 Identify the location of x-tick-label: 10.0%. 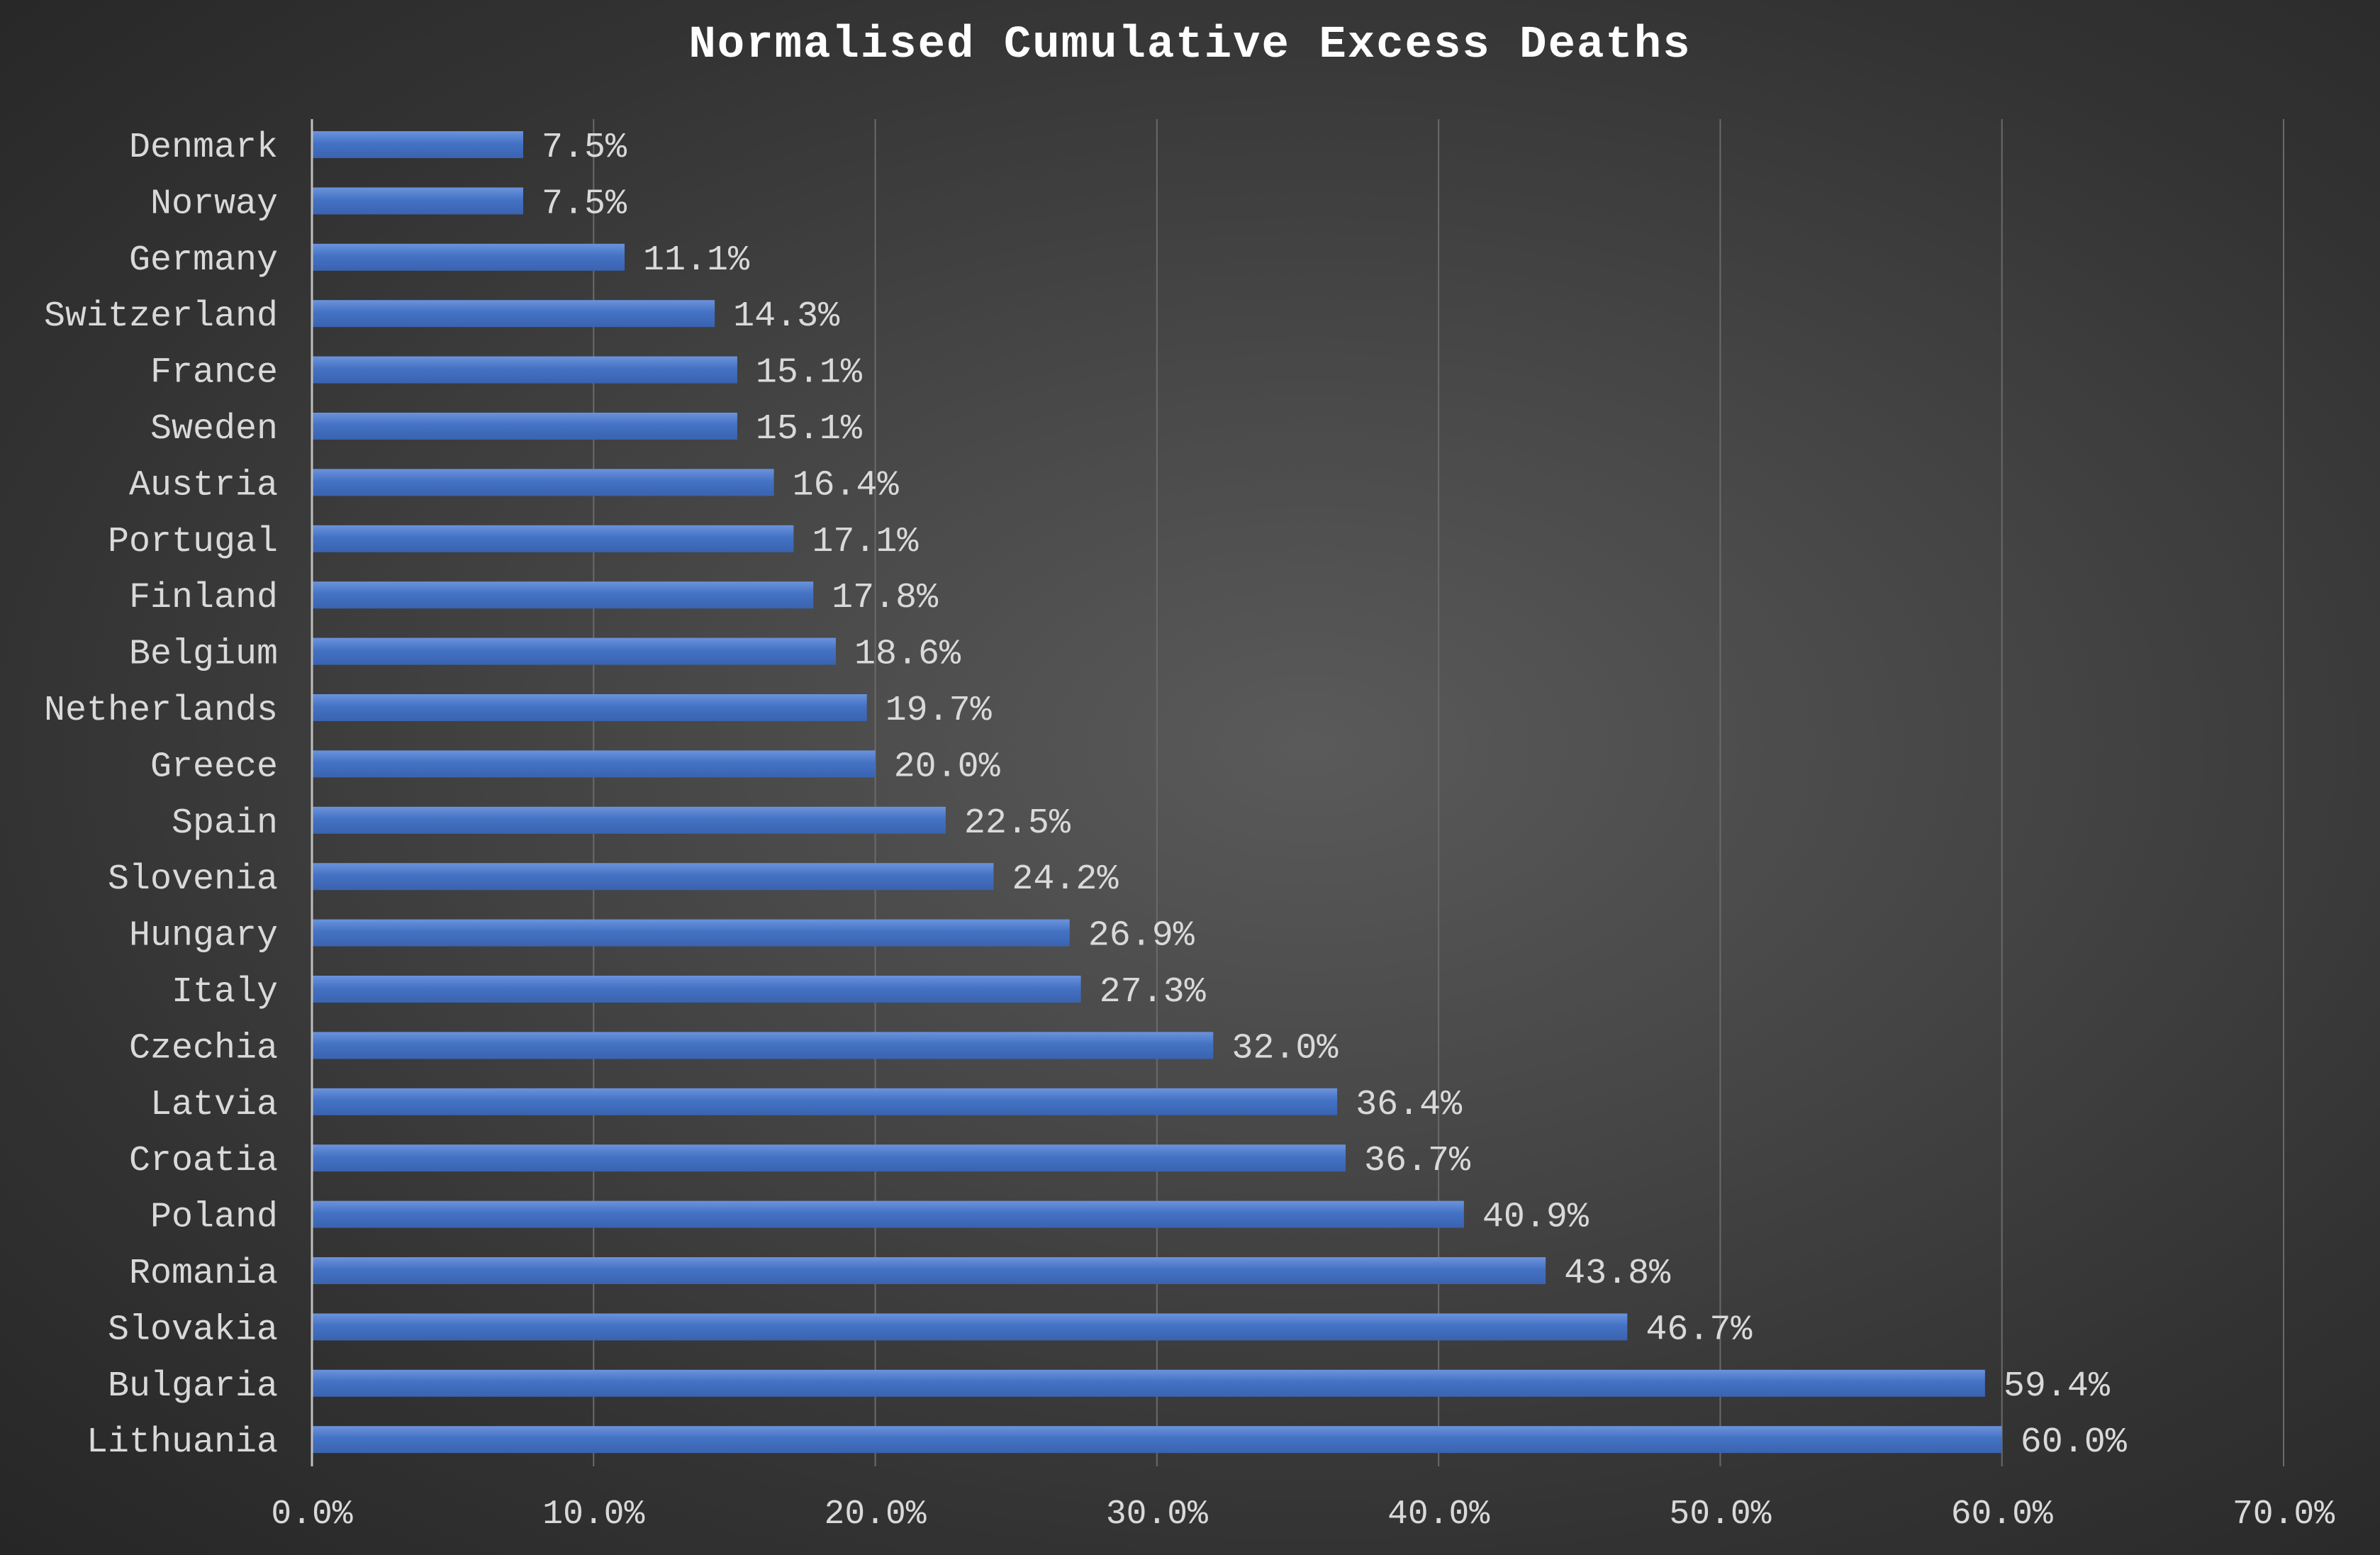
(593, 1515).